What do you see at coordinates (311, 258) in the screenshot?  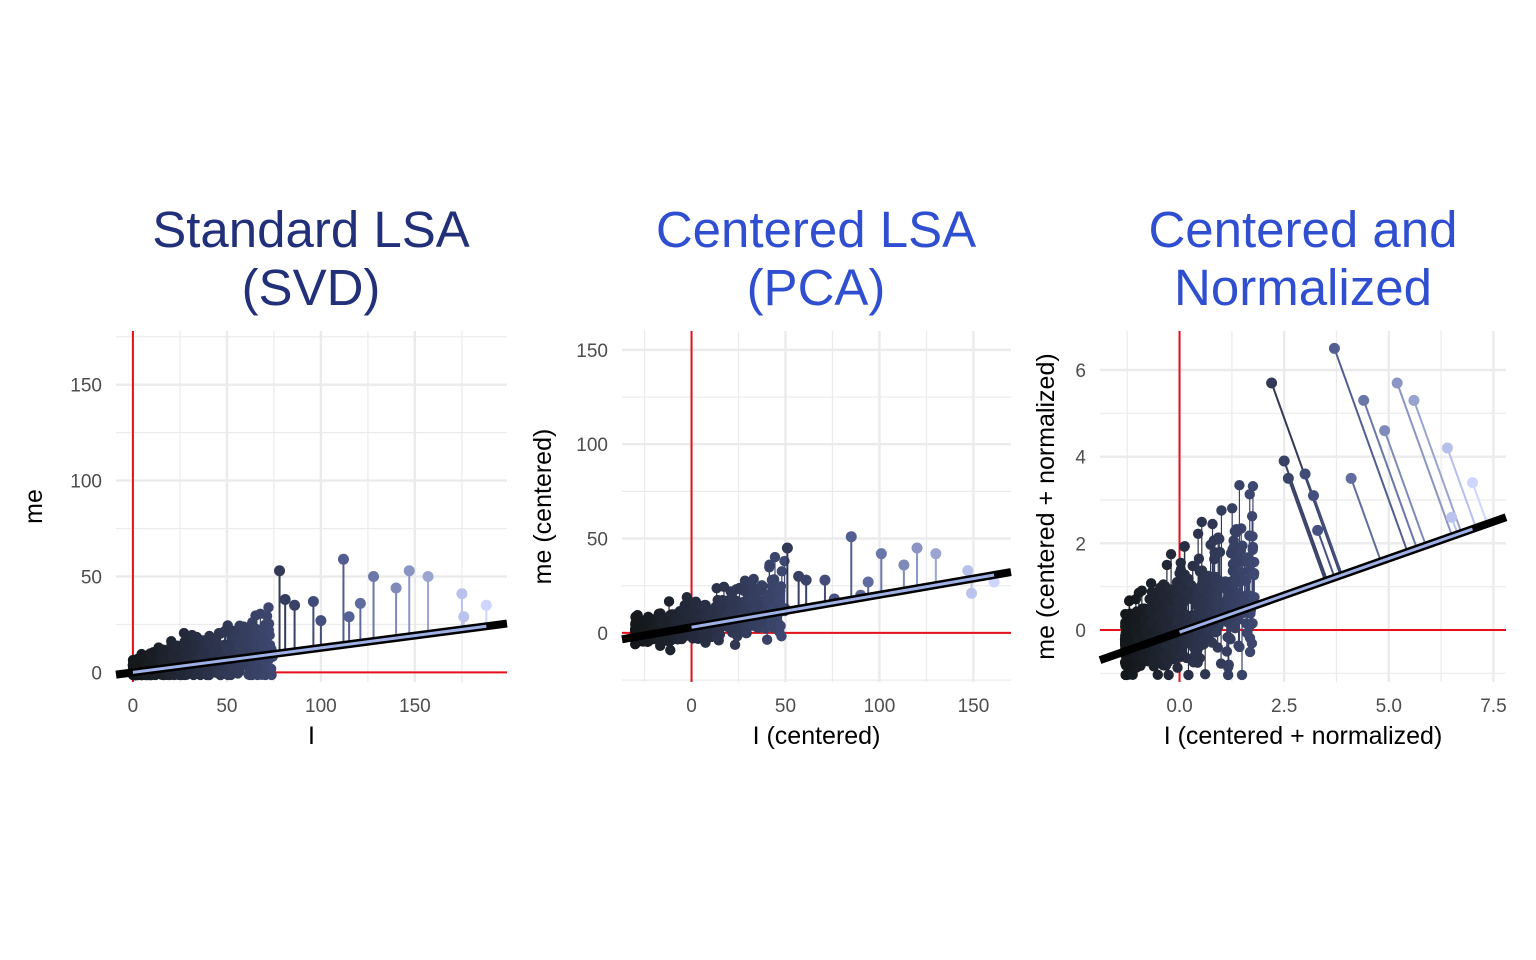 I see `panel-1-title: Standard LSA (SVD)` at bounding box center [311, 258].